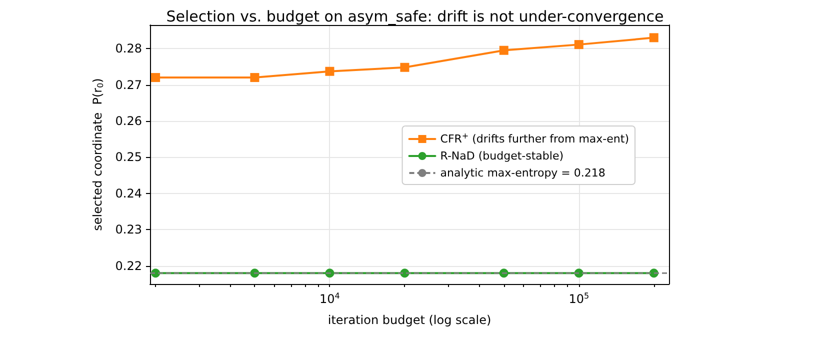 The image size is (825, 356). I want to click on y-tick-label: 0.22, so click(128, 265).